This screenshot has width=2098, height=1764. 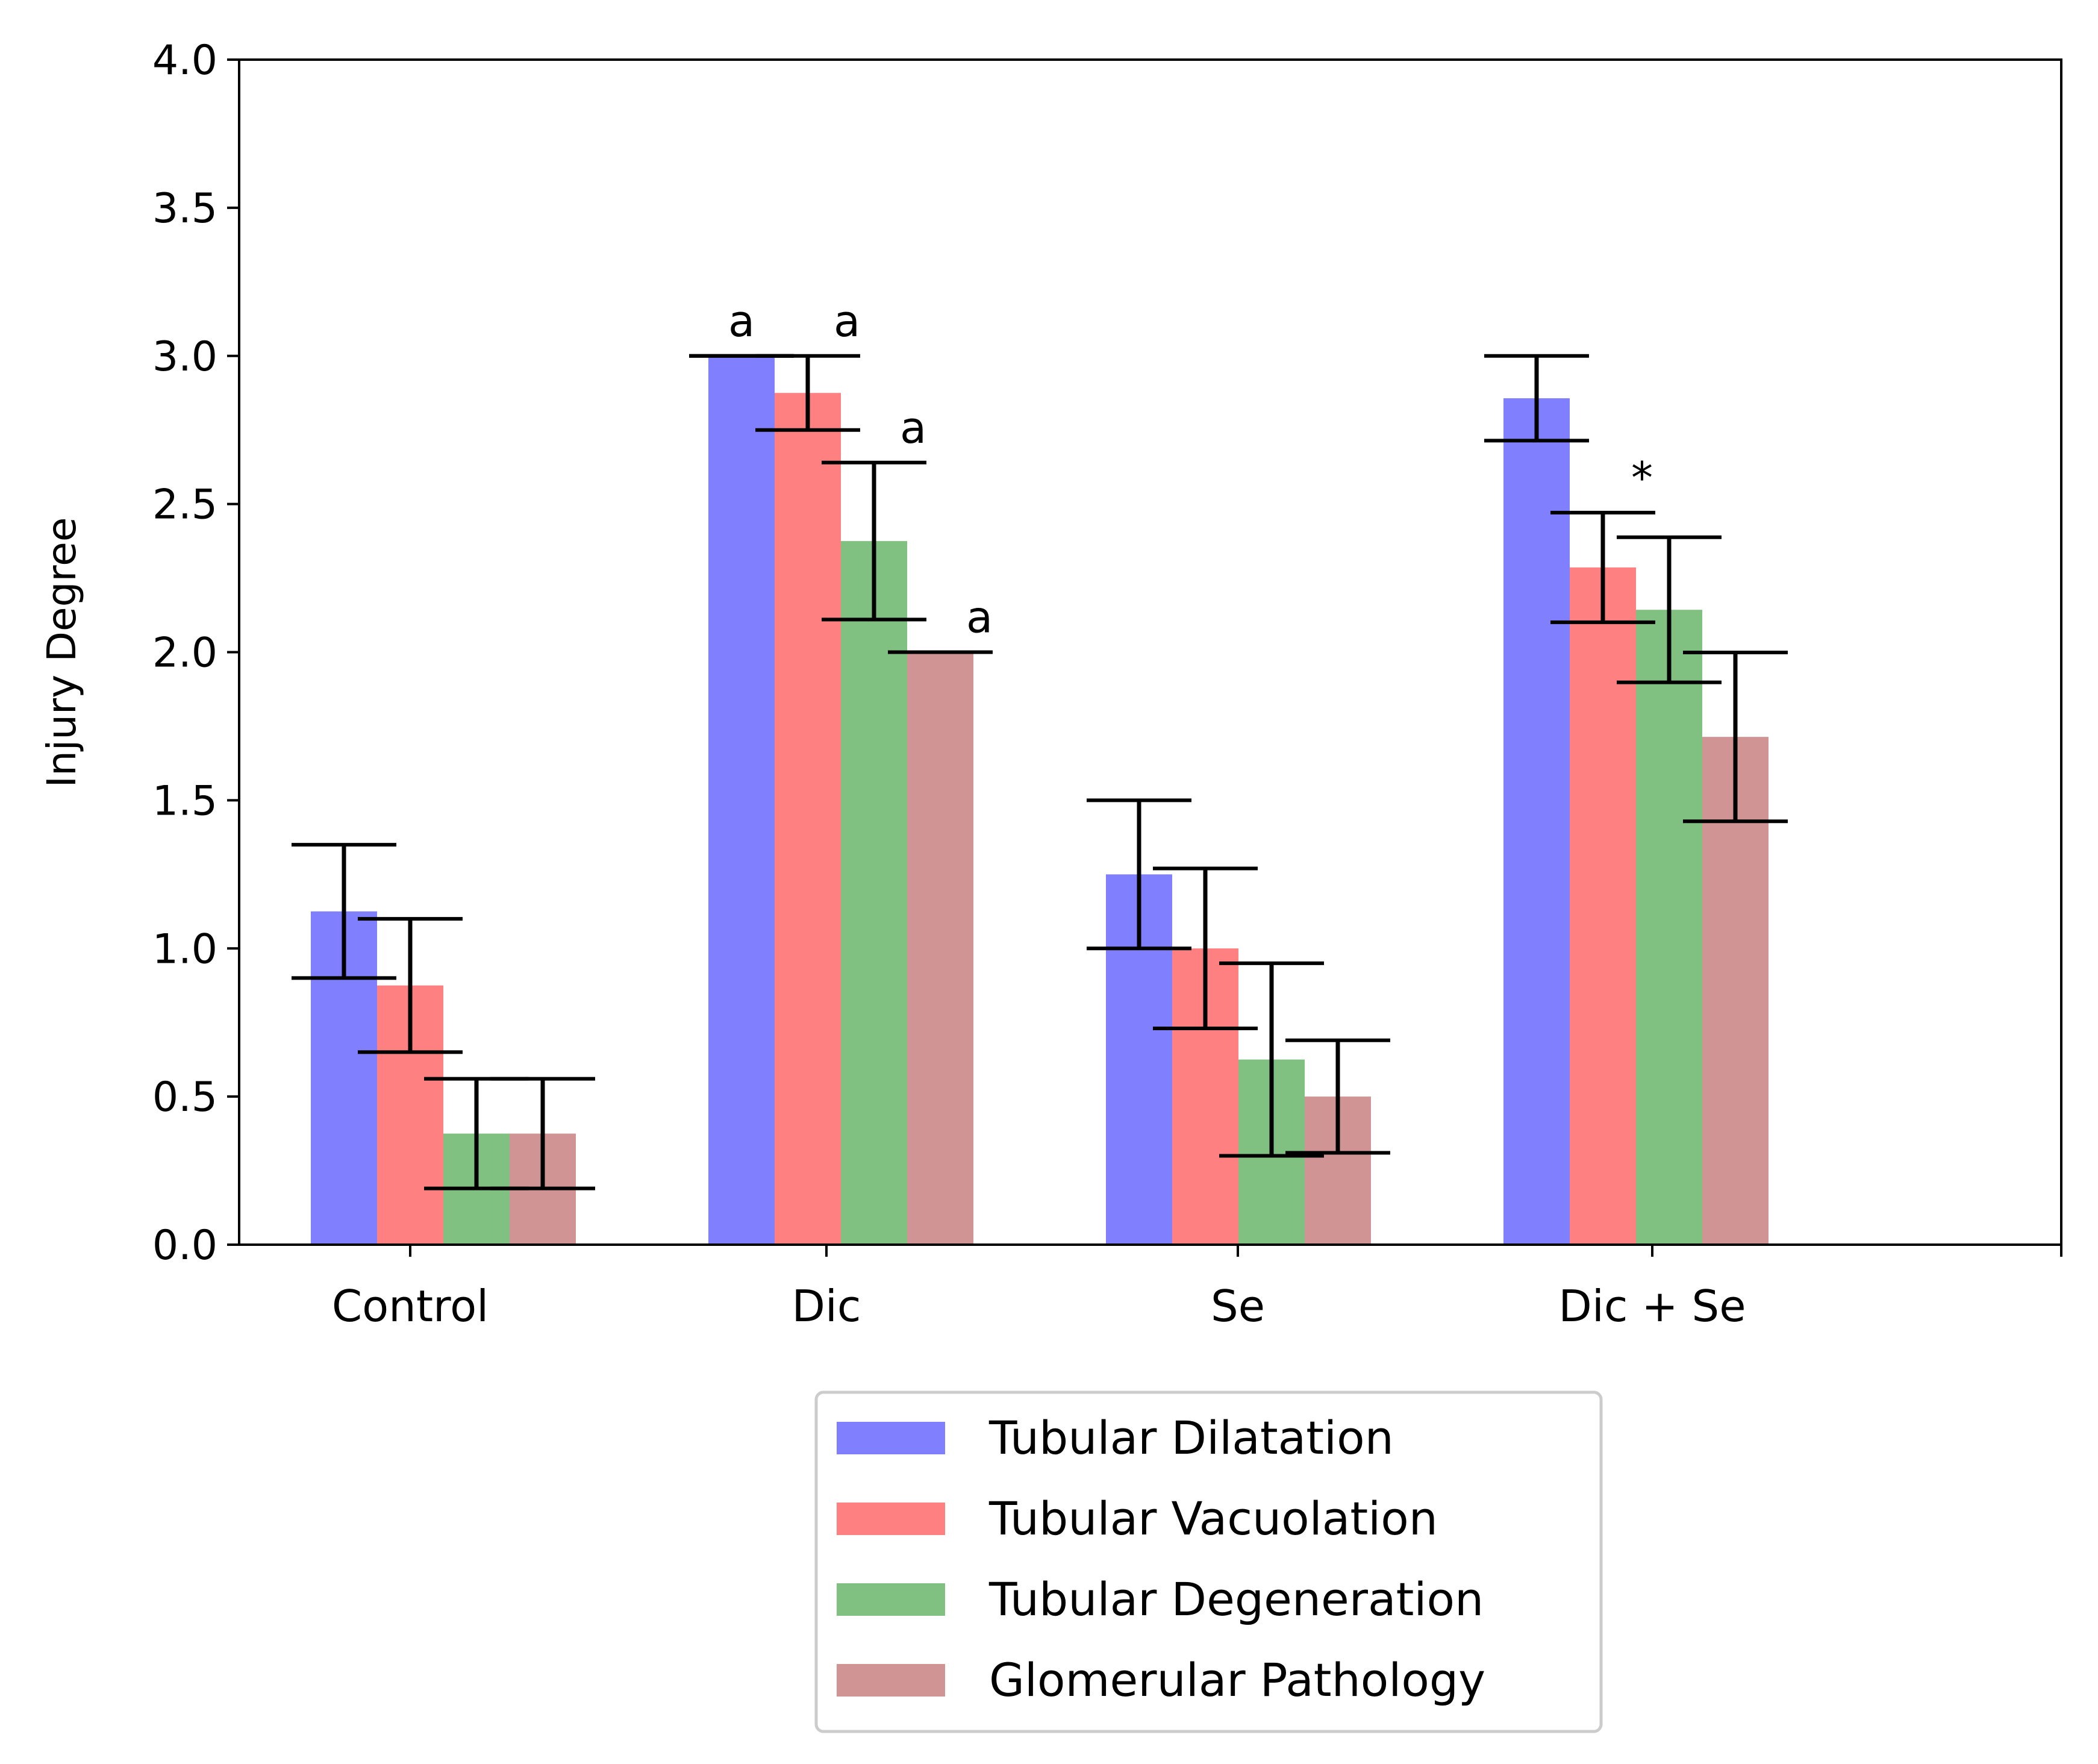 What do you see at coordinates (62, 653) in the screenshot?
I see `y-axis-label: Injury Degree` at bounding box center [62, 653].